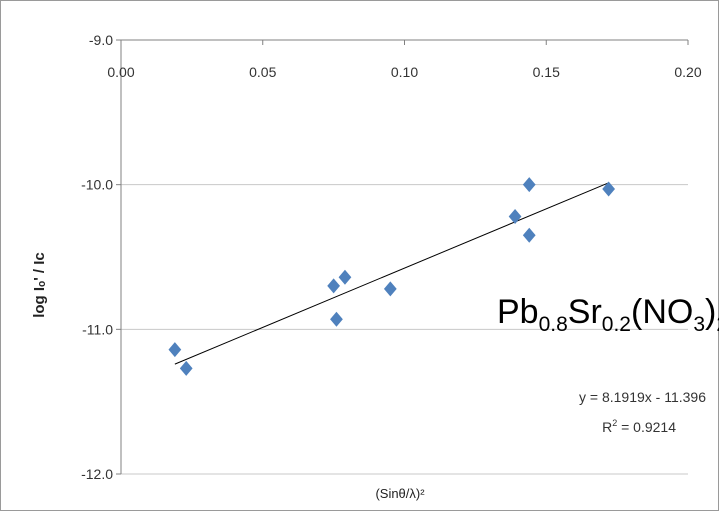 This screenshot has width=719, height=511. What do you see at coordinates (101, 40) in the screenshot?
I see `y-tick-label: -9.0` at bounding box center [101, 40].